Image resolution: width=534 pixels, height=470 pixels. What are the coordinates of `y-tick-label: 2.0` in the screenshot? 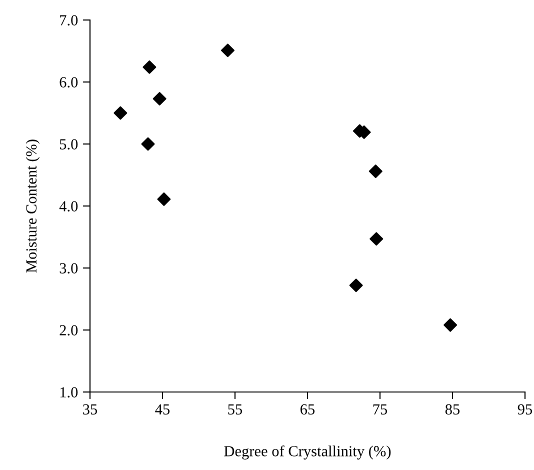 It's located at (69, 330).